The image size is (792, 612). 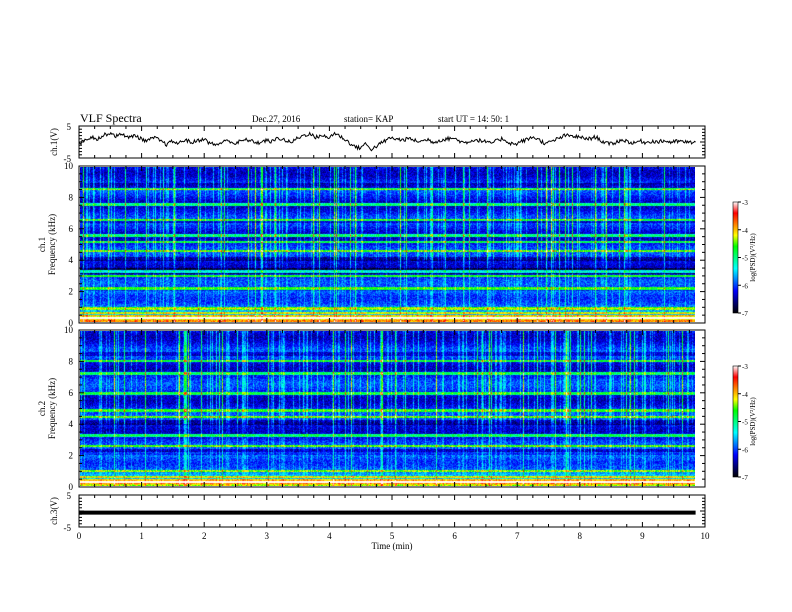 I want to click on start-time-label: start UT = 14: 50: 1, so click(x=474, y=119).